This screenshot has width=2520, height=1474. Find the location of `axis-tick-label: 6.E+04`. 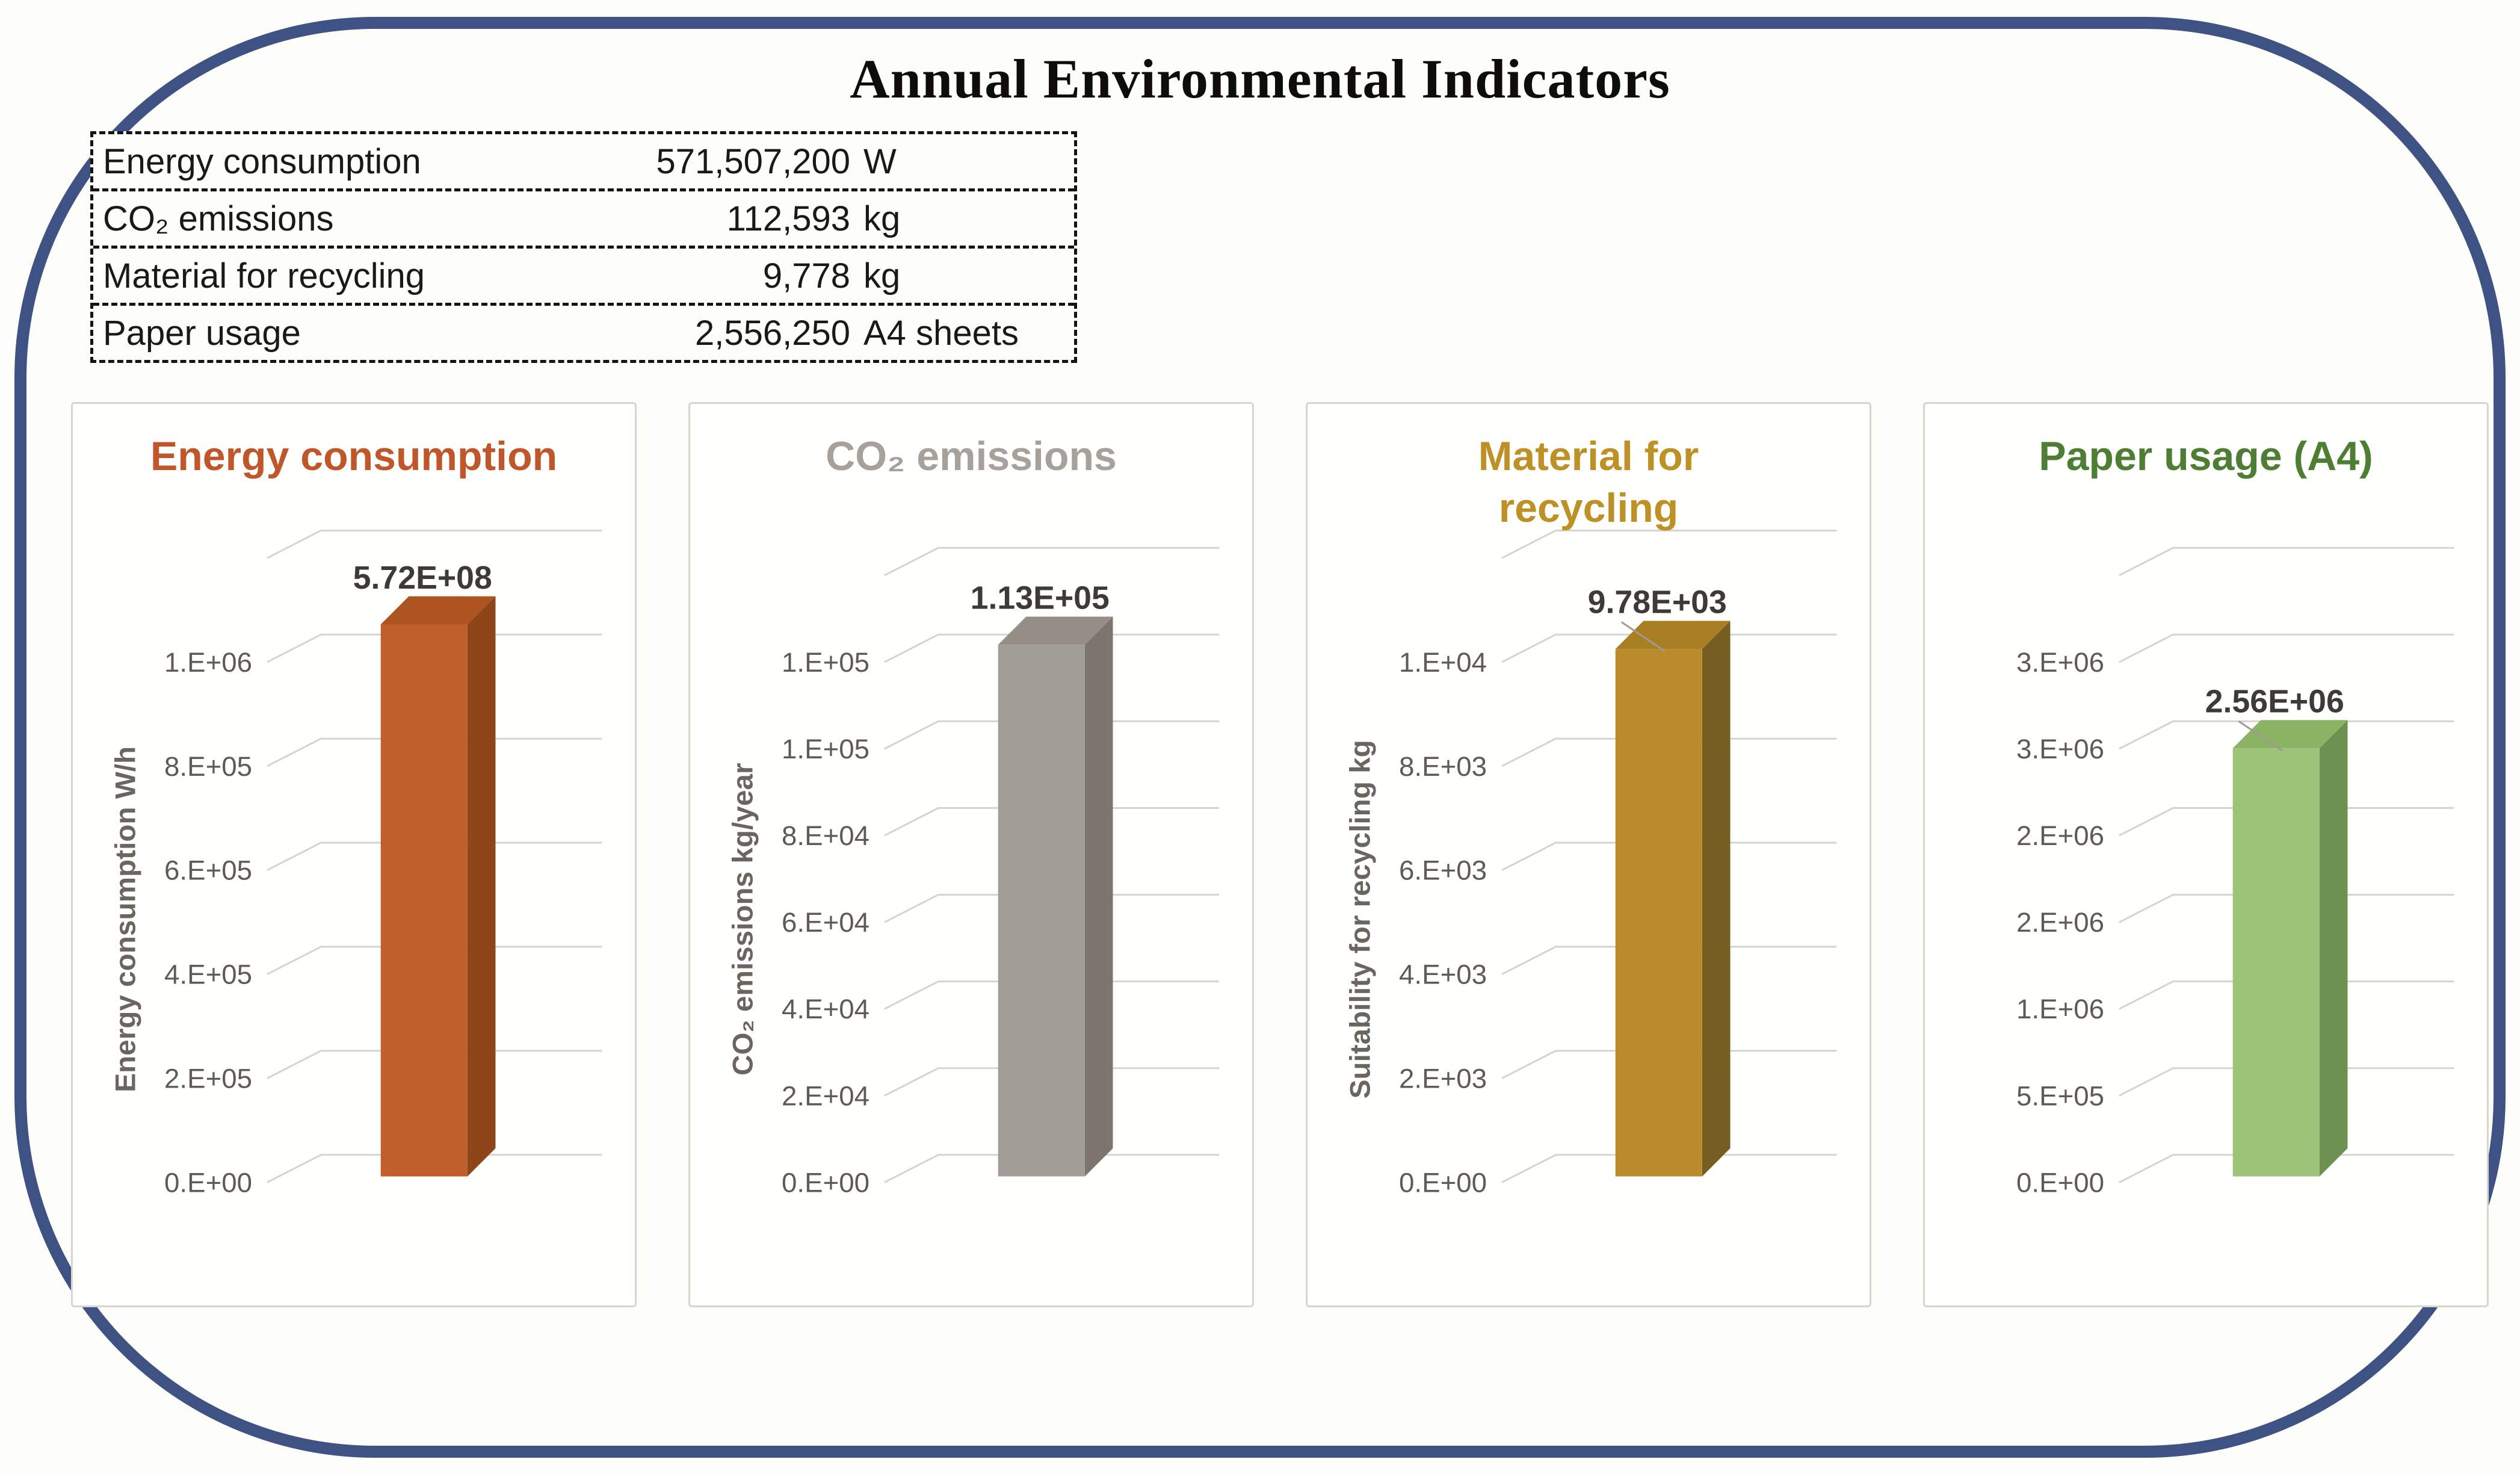

axis-tick-label: 6.E+04 is located at coordinates (826, 923).